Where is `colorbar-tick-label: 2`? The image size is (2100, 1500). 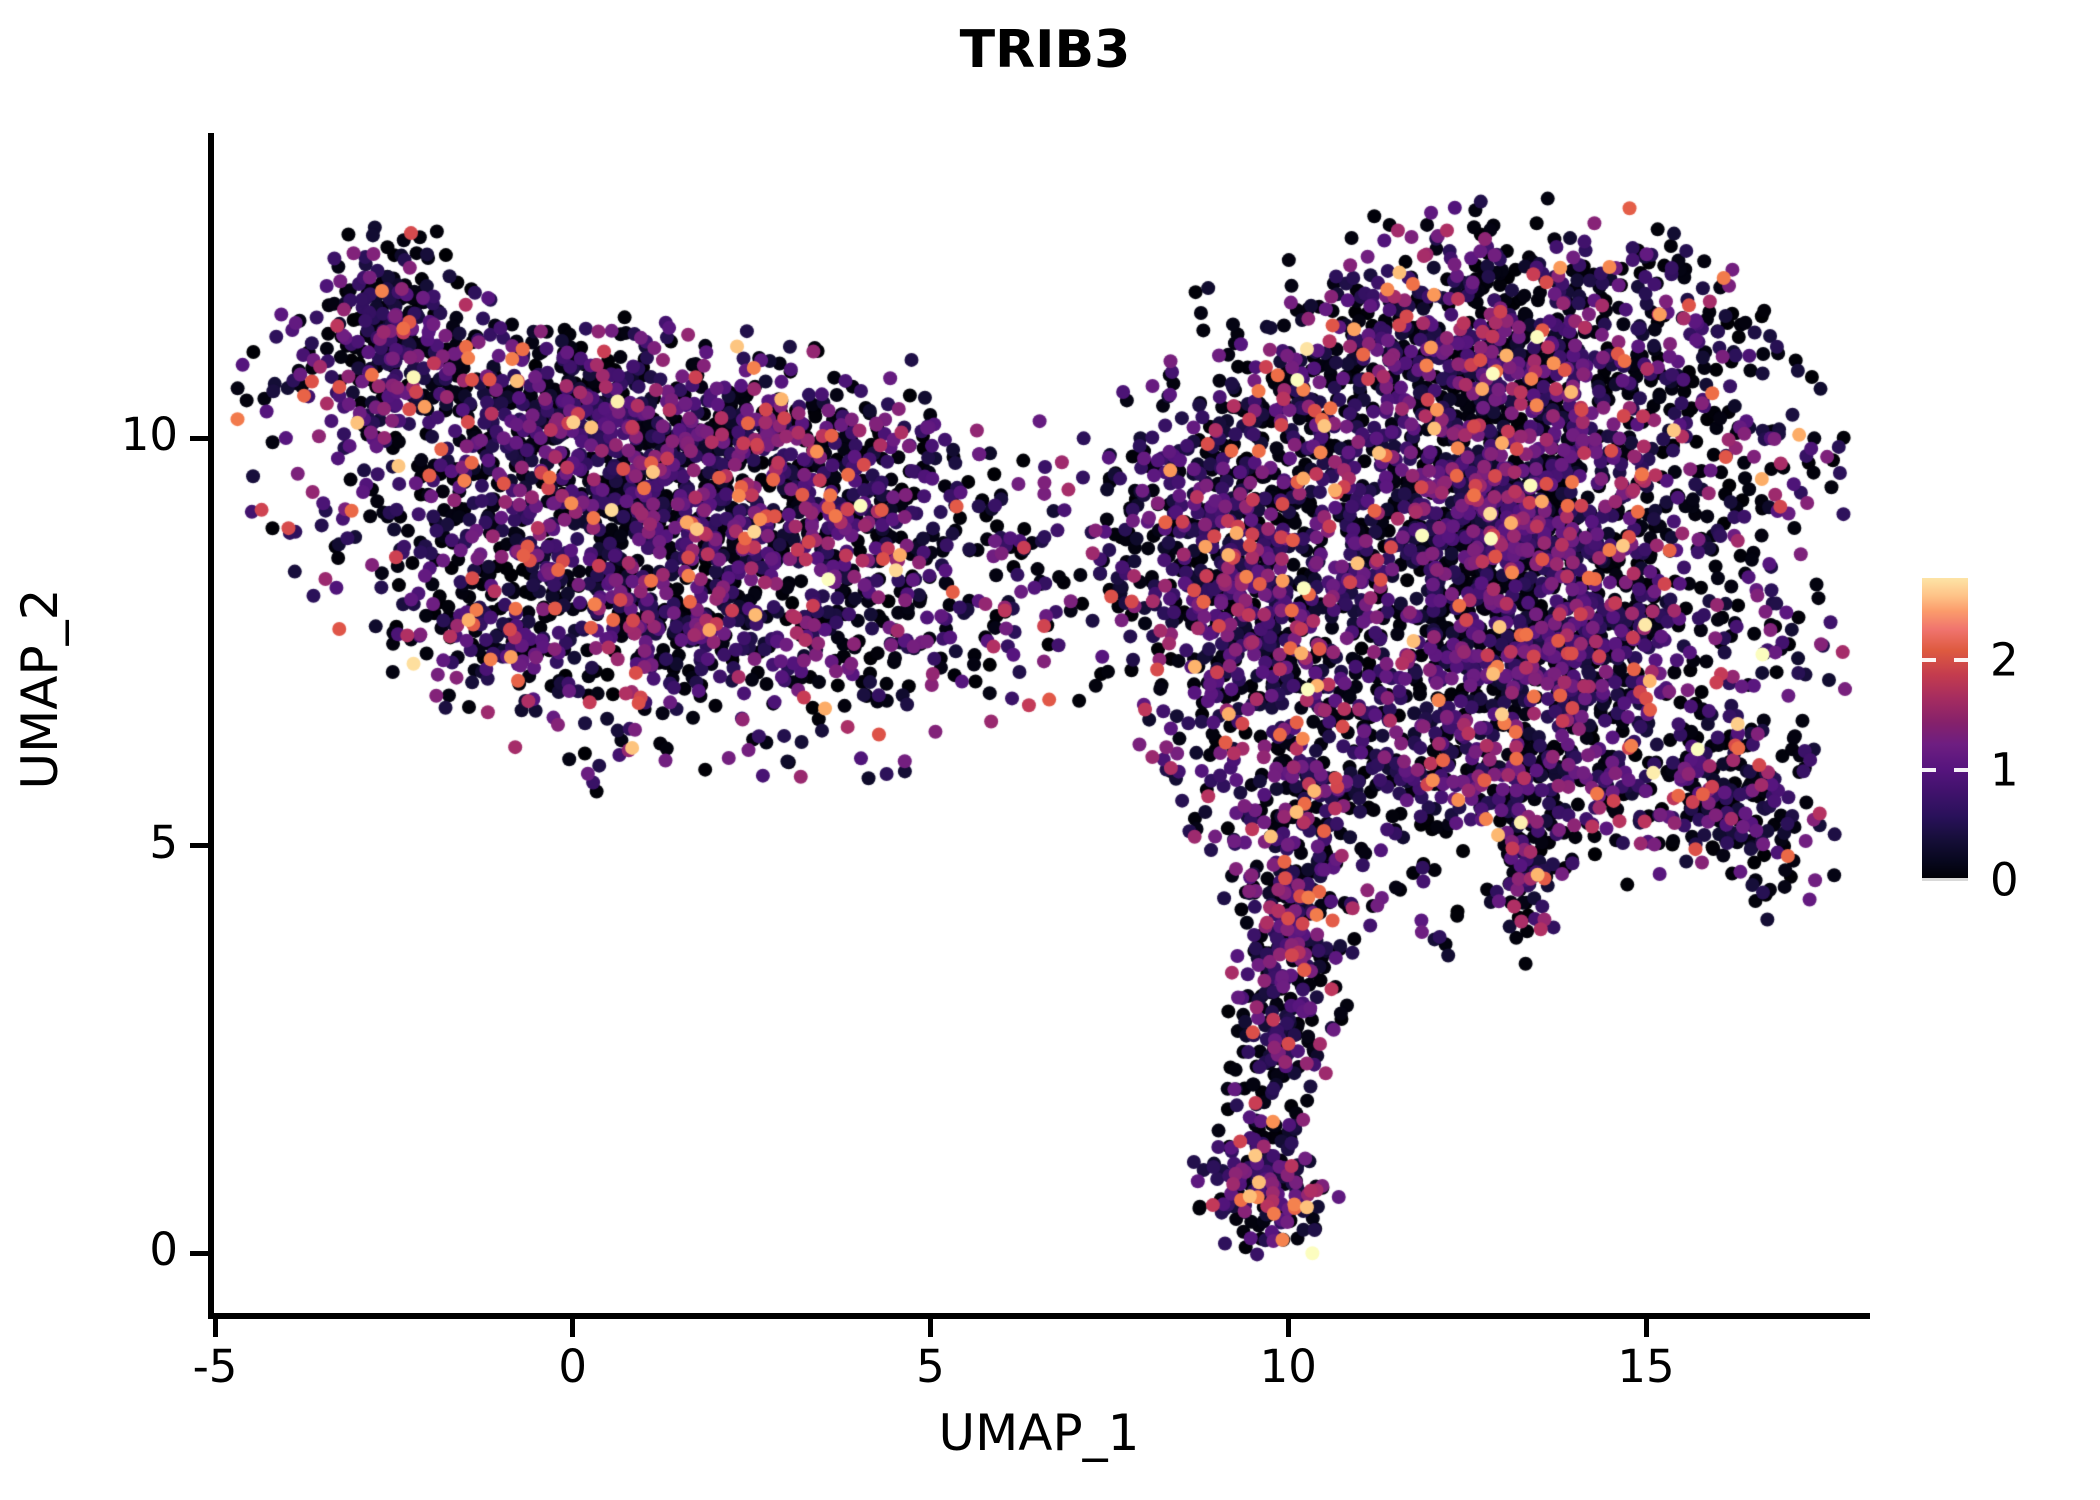
colorbar-tick-label: 2 is located at coordinates (2004, 660).